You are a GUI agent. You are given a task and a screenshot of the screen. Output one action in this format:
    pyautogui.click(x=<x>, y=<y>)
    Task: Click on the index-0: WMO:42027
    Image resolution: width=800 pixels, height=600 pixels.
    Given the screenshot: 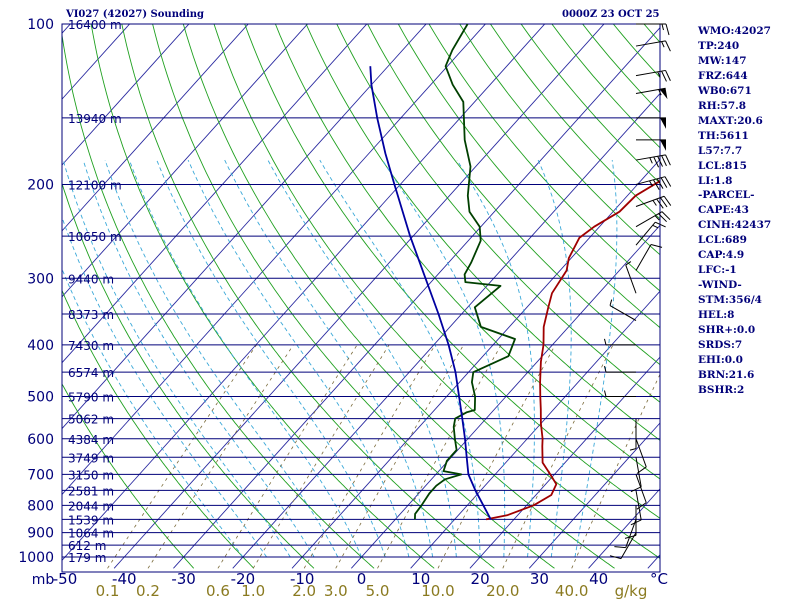 What is the action you would take?
    pyautogui.click(x=734, y=31)
    